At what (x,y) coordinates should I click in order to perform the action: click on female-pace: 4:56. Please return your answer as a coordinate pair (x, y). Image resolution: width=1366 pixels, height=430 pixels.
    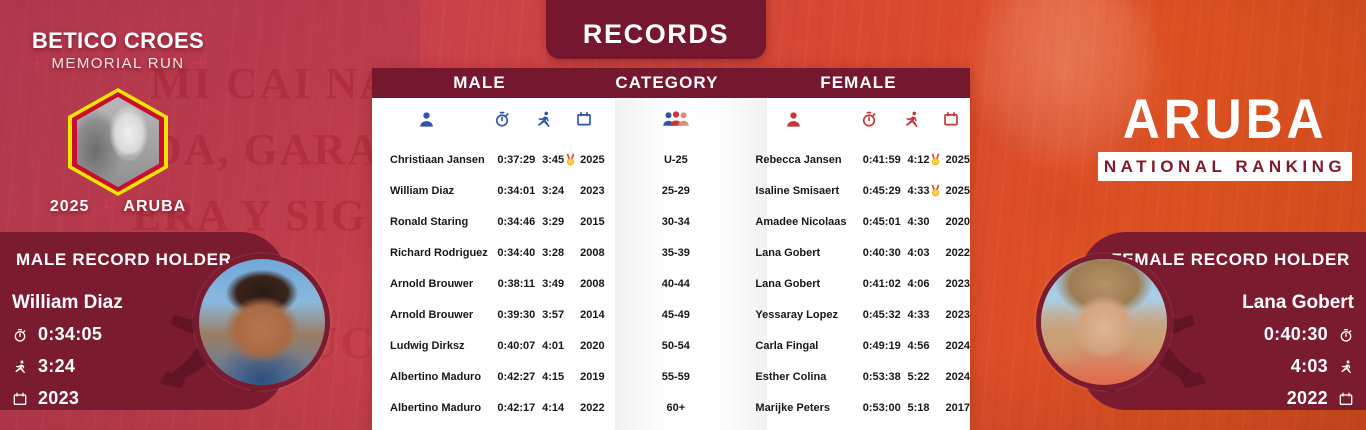
    Looking at the image, I should click on (918, 345).